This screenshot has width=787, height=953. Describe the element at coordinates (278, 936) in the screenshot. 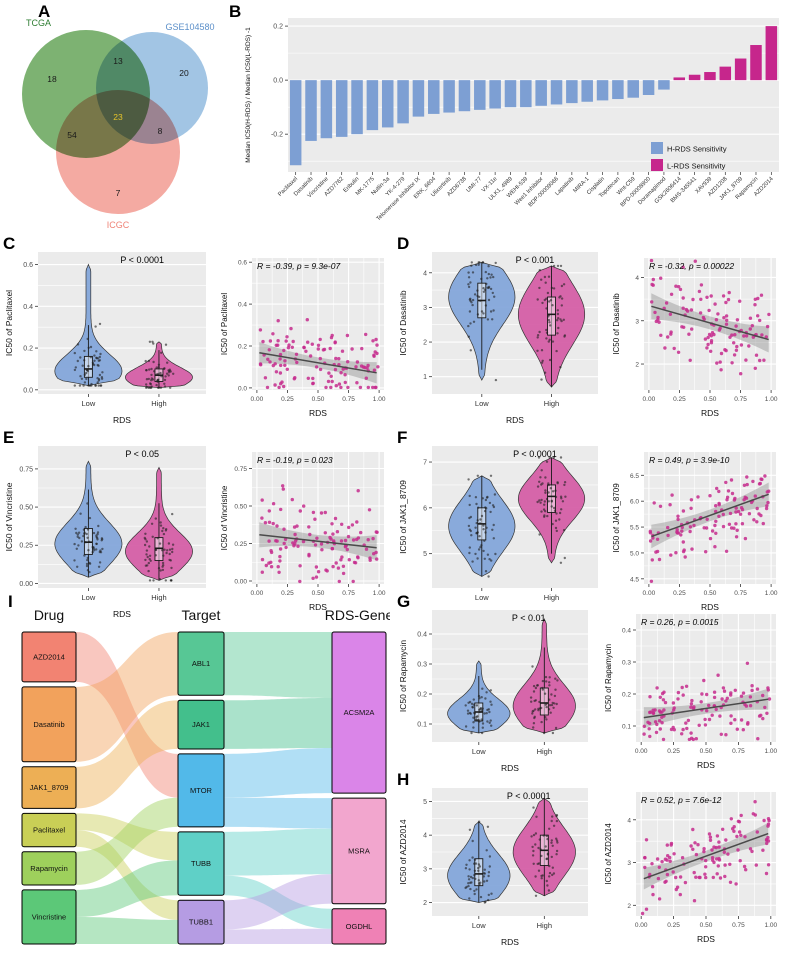

I see `sankey-link-TUBB1-OGDHL` at that location.